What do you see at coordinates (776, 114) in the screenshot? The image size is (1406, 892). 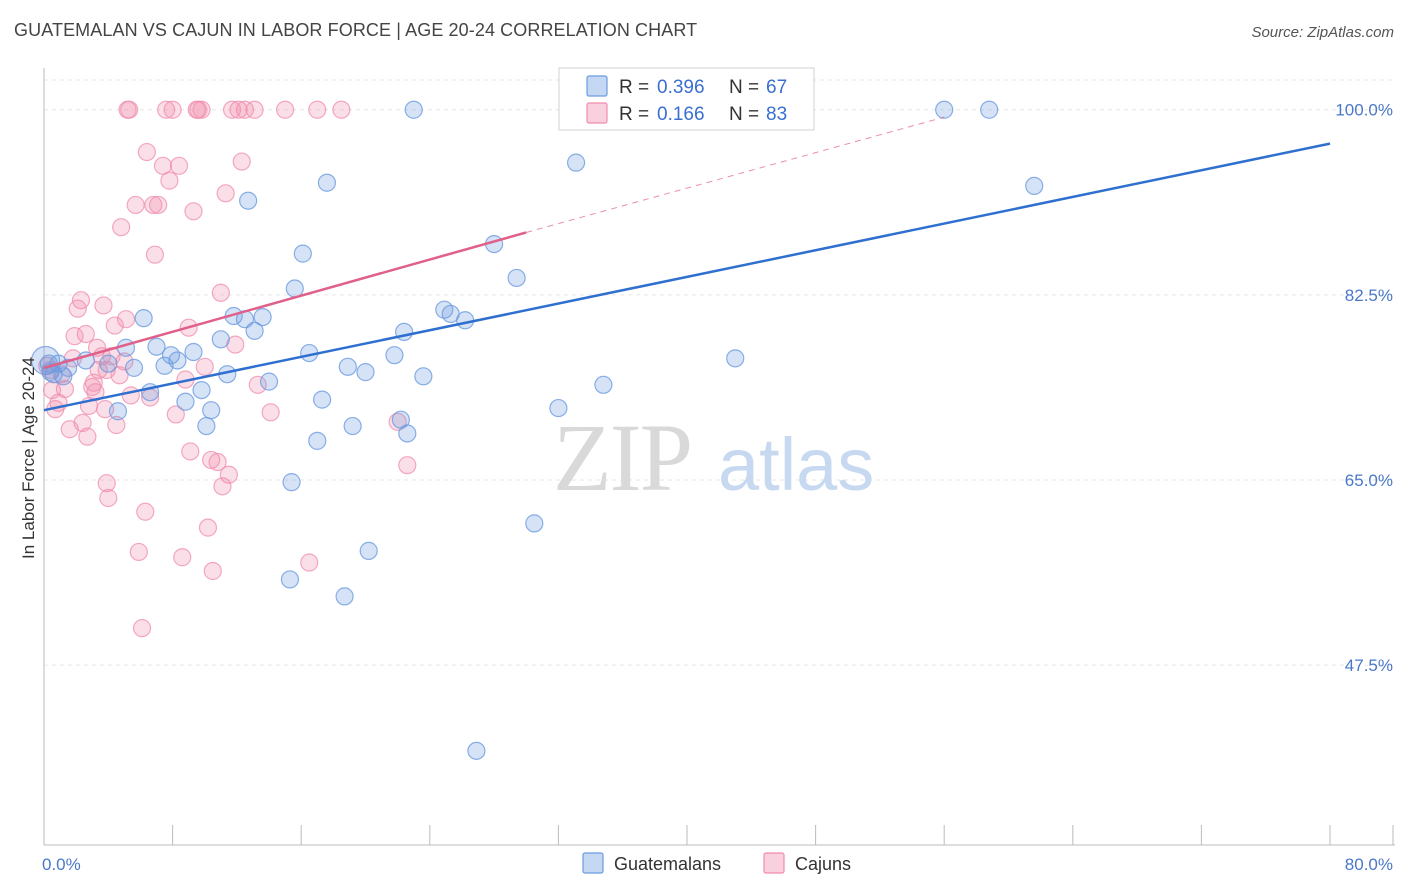 I see `legend-n-value-cajun: 83` at bounding box center [776, 114].